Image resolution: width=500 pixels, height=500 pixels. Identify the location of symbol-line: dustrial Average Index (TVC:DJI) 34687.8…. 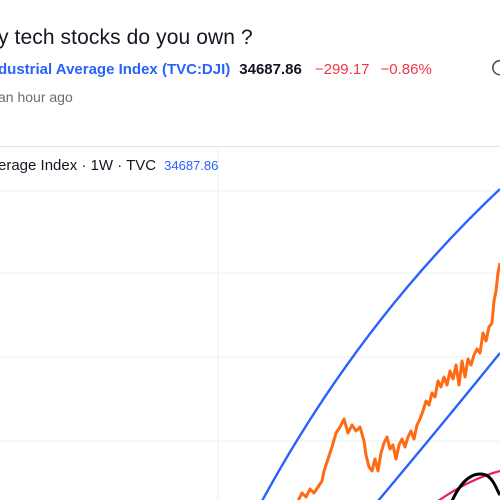
(216, 69).